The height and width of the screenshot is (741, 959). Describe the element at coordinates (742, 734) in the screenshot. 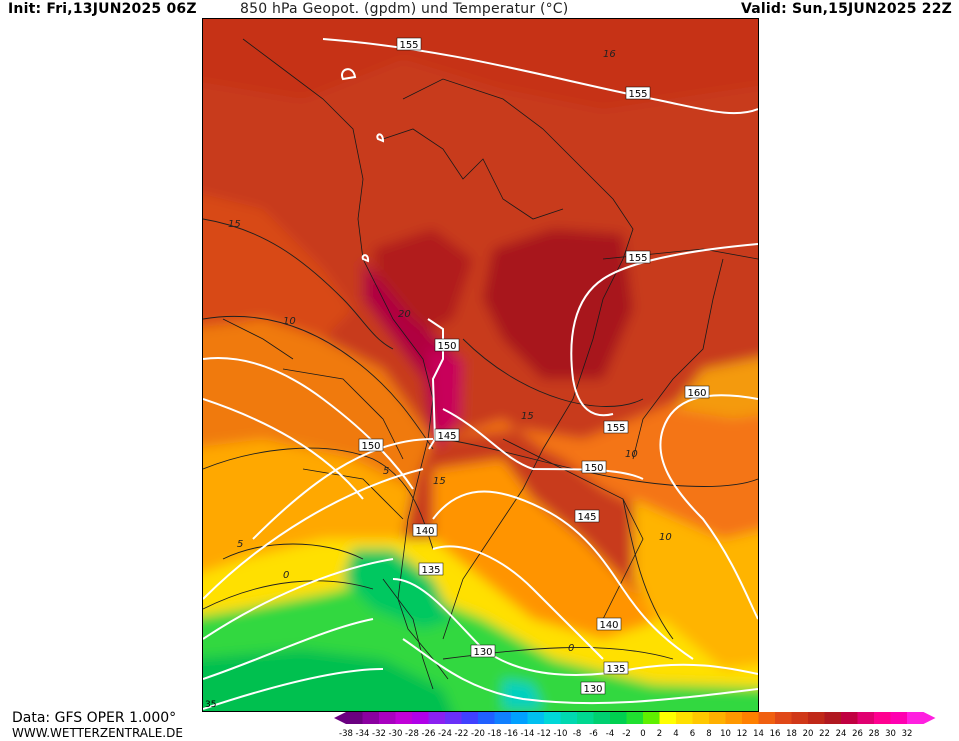

I see `scale-tick-label: 12` at that location.